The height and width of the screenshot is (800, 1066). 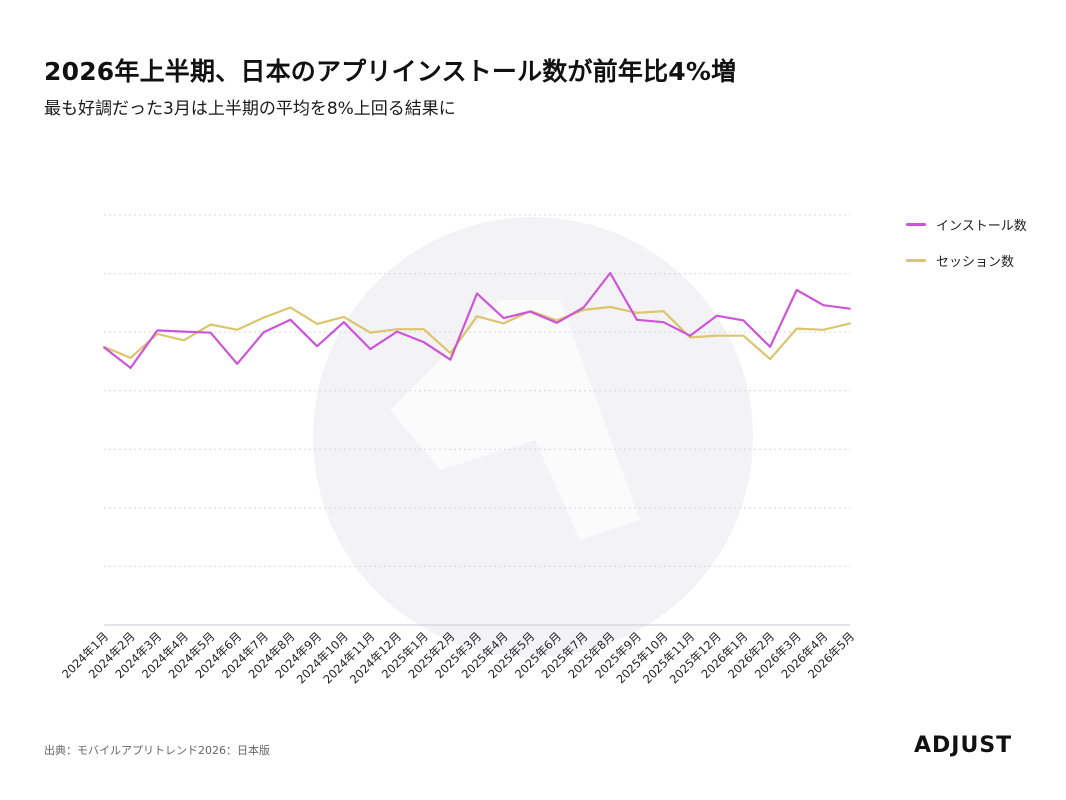 What do you see at coordinates (477, 333) in the screenshot?
I see `series-sessions` at bounding box center [477, 333].